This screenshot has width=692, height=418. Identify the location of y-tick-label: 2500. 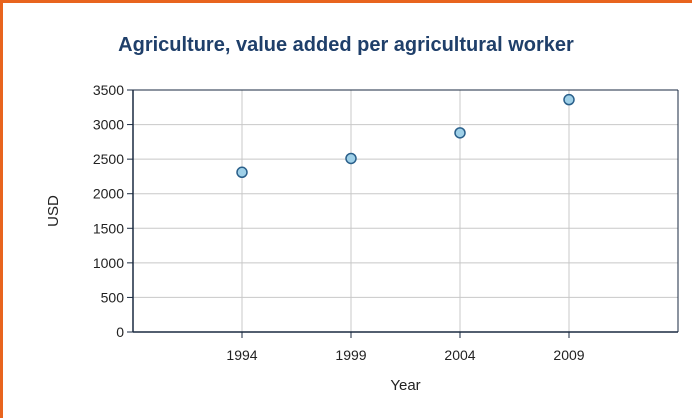
(108, 159).